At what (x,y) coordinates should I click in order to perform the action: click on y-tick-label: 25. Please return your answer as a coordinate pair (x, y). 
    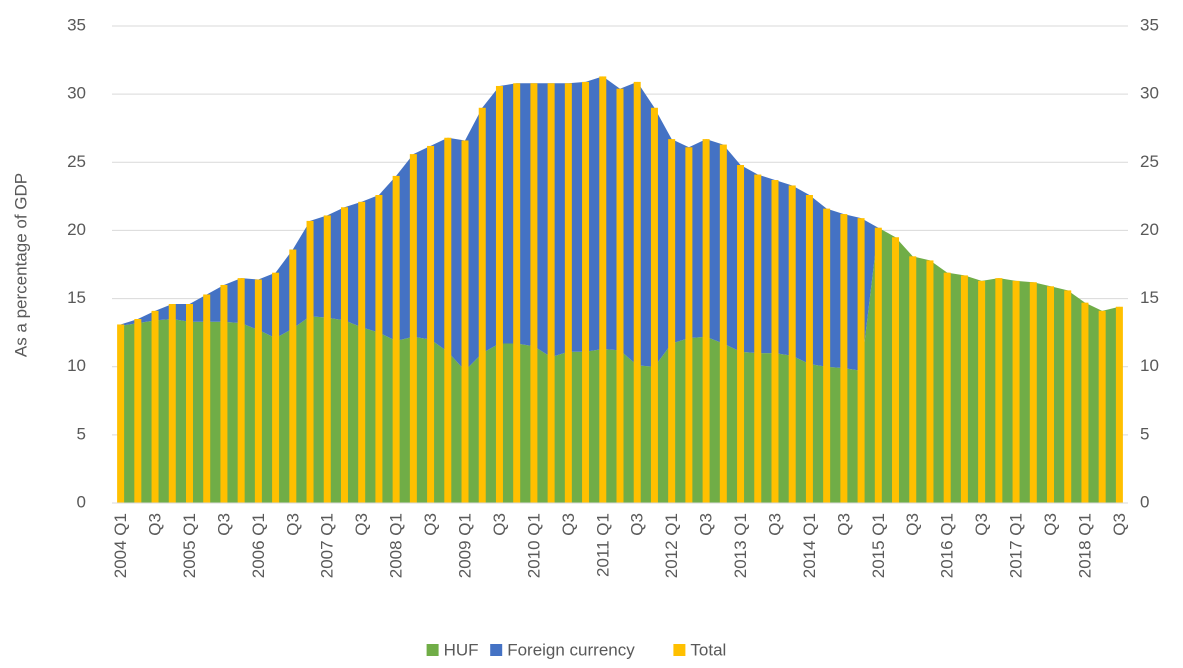
    Looking at the image, I should click on (76, 161).